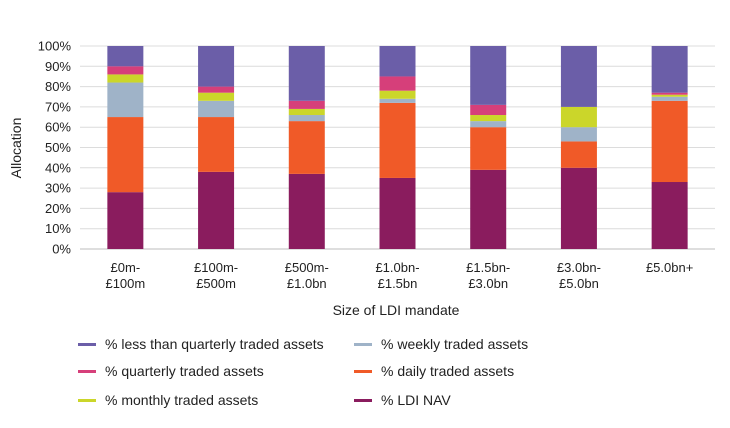  What do you see at coordinates (396, 310) in the screenshot?
I see `x-axis-title: Size of LDI mandate` at bounding box center [396, 310].